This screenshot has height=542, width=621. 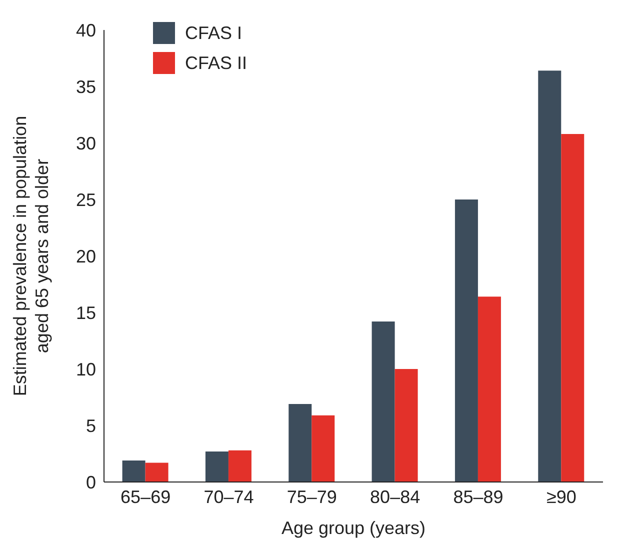 I want to click on legend-label: CFAS I, so click(x=213, y=33).